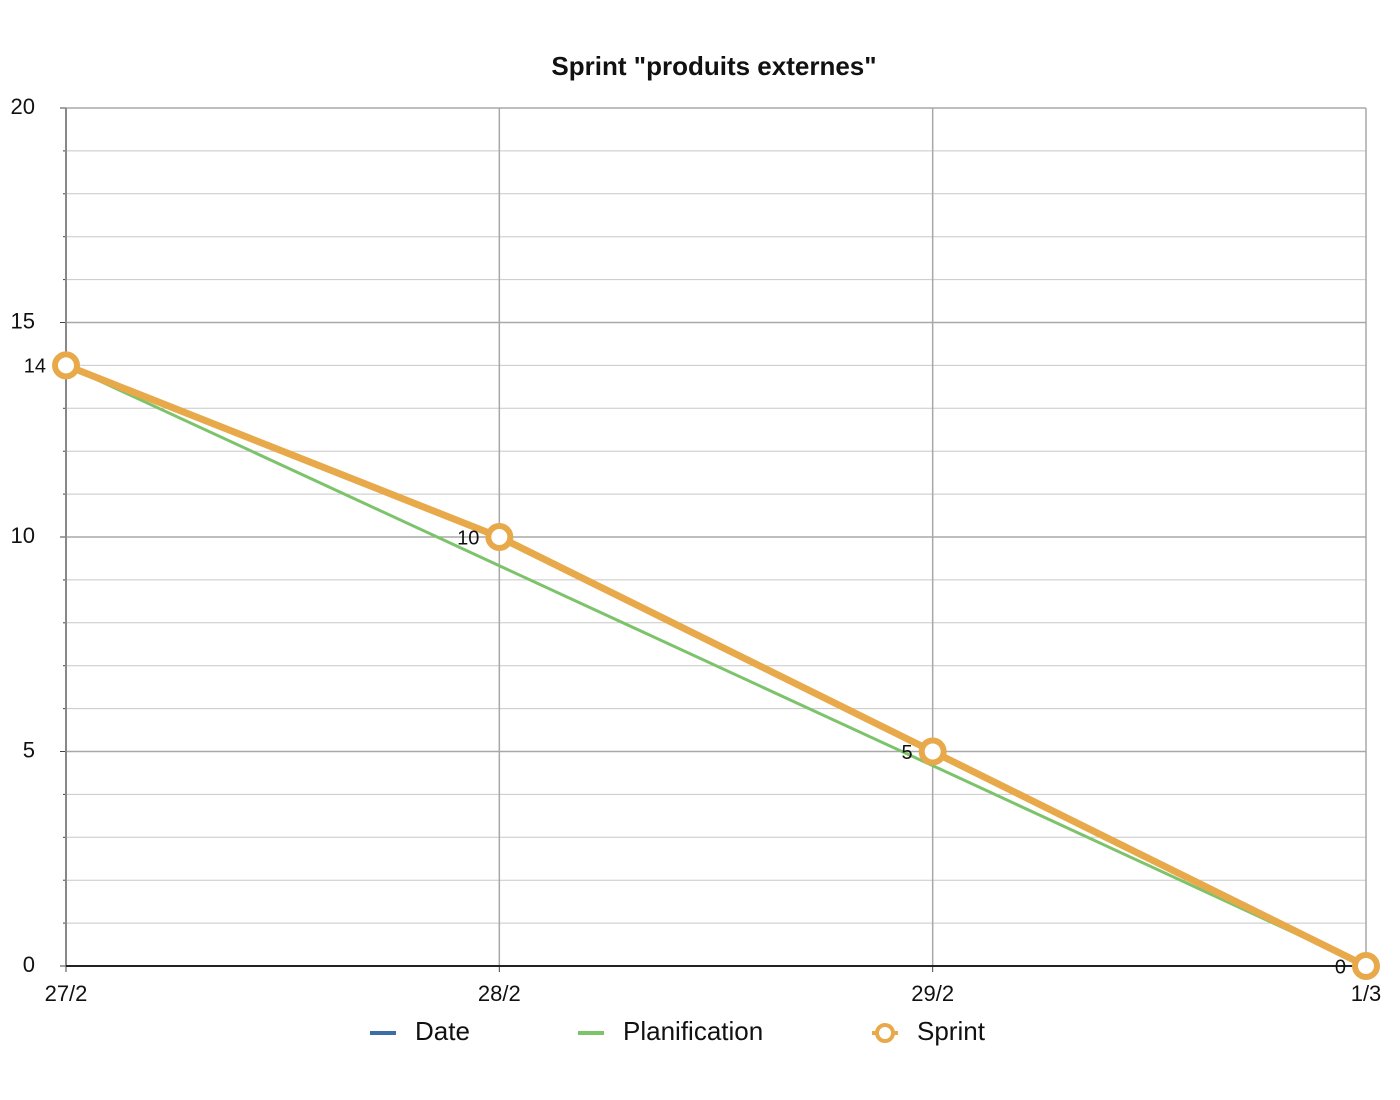 This screenshot has height=1100, width=1400. I want to click on x-tick-label: 27/2, so click(66, 993).